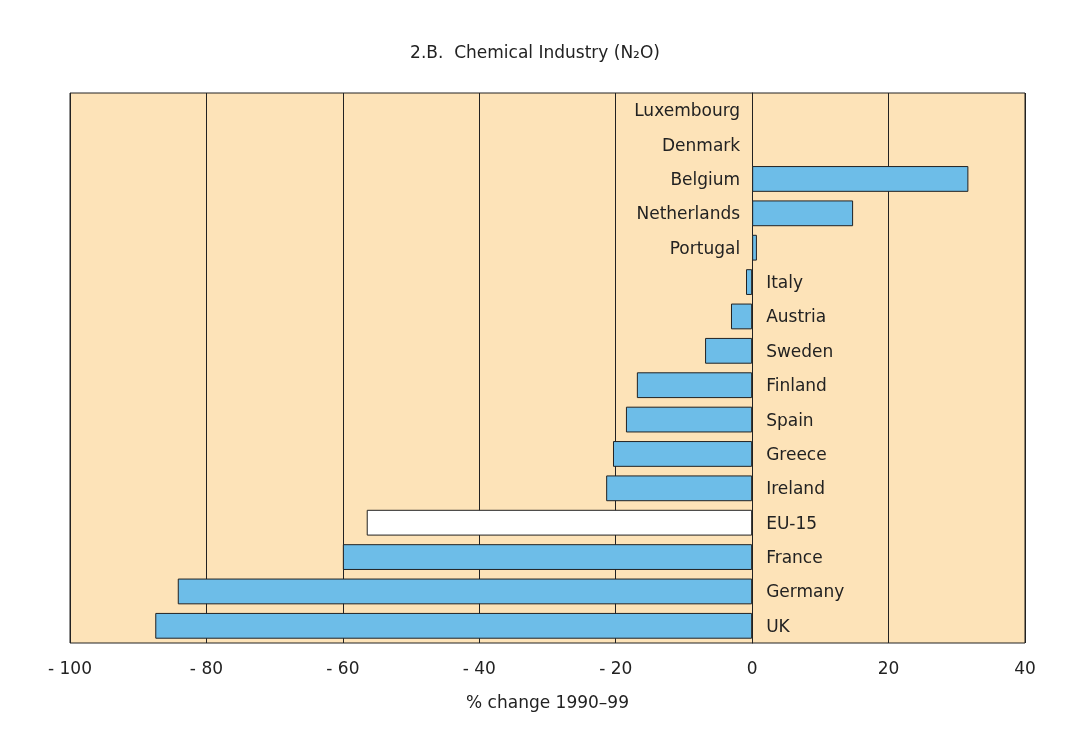  Describe the element at coordinates (705, 247) in the screenshot. I see `y-tick-label: Portugal` at that location.